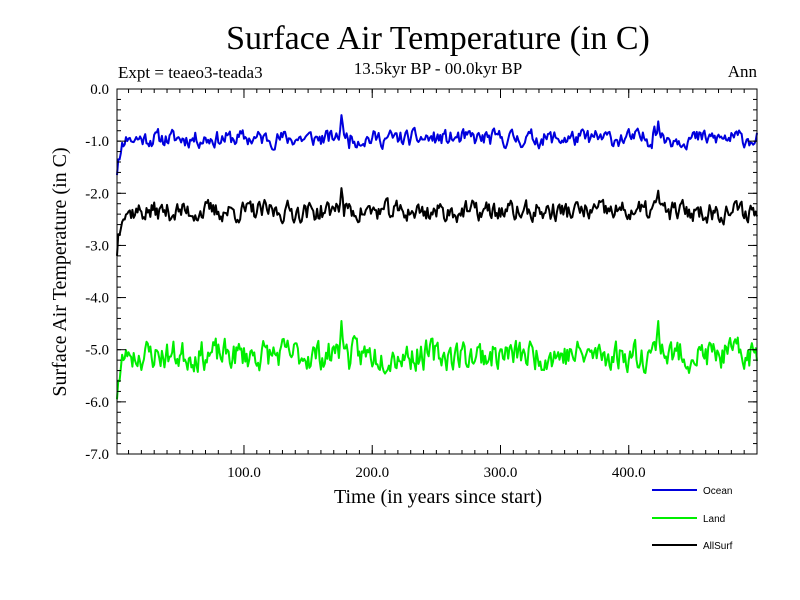  I want to click on legend-label-ocean: Ocean, so click(717, 491).